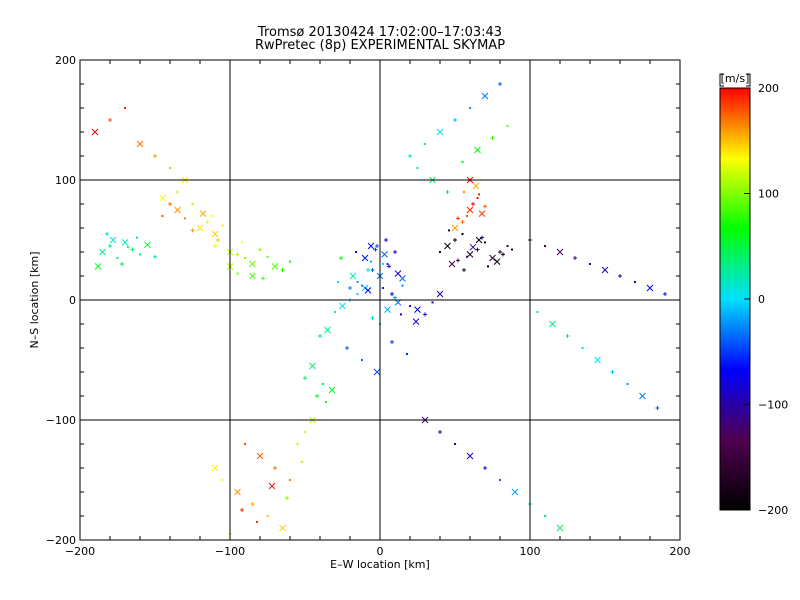  I want to click on y-tick-label: −200, so click(61, 540).